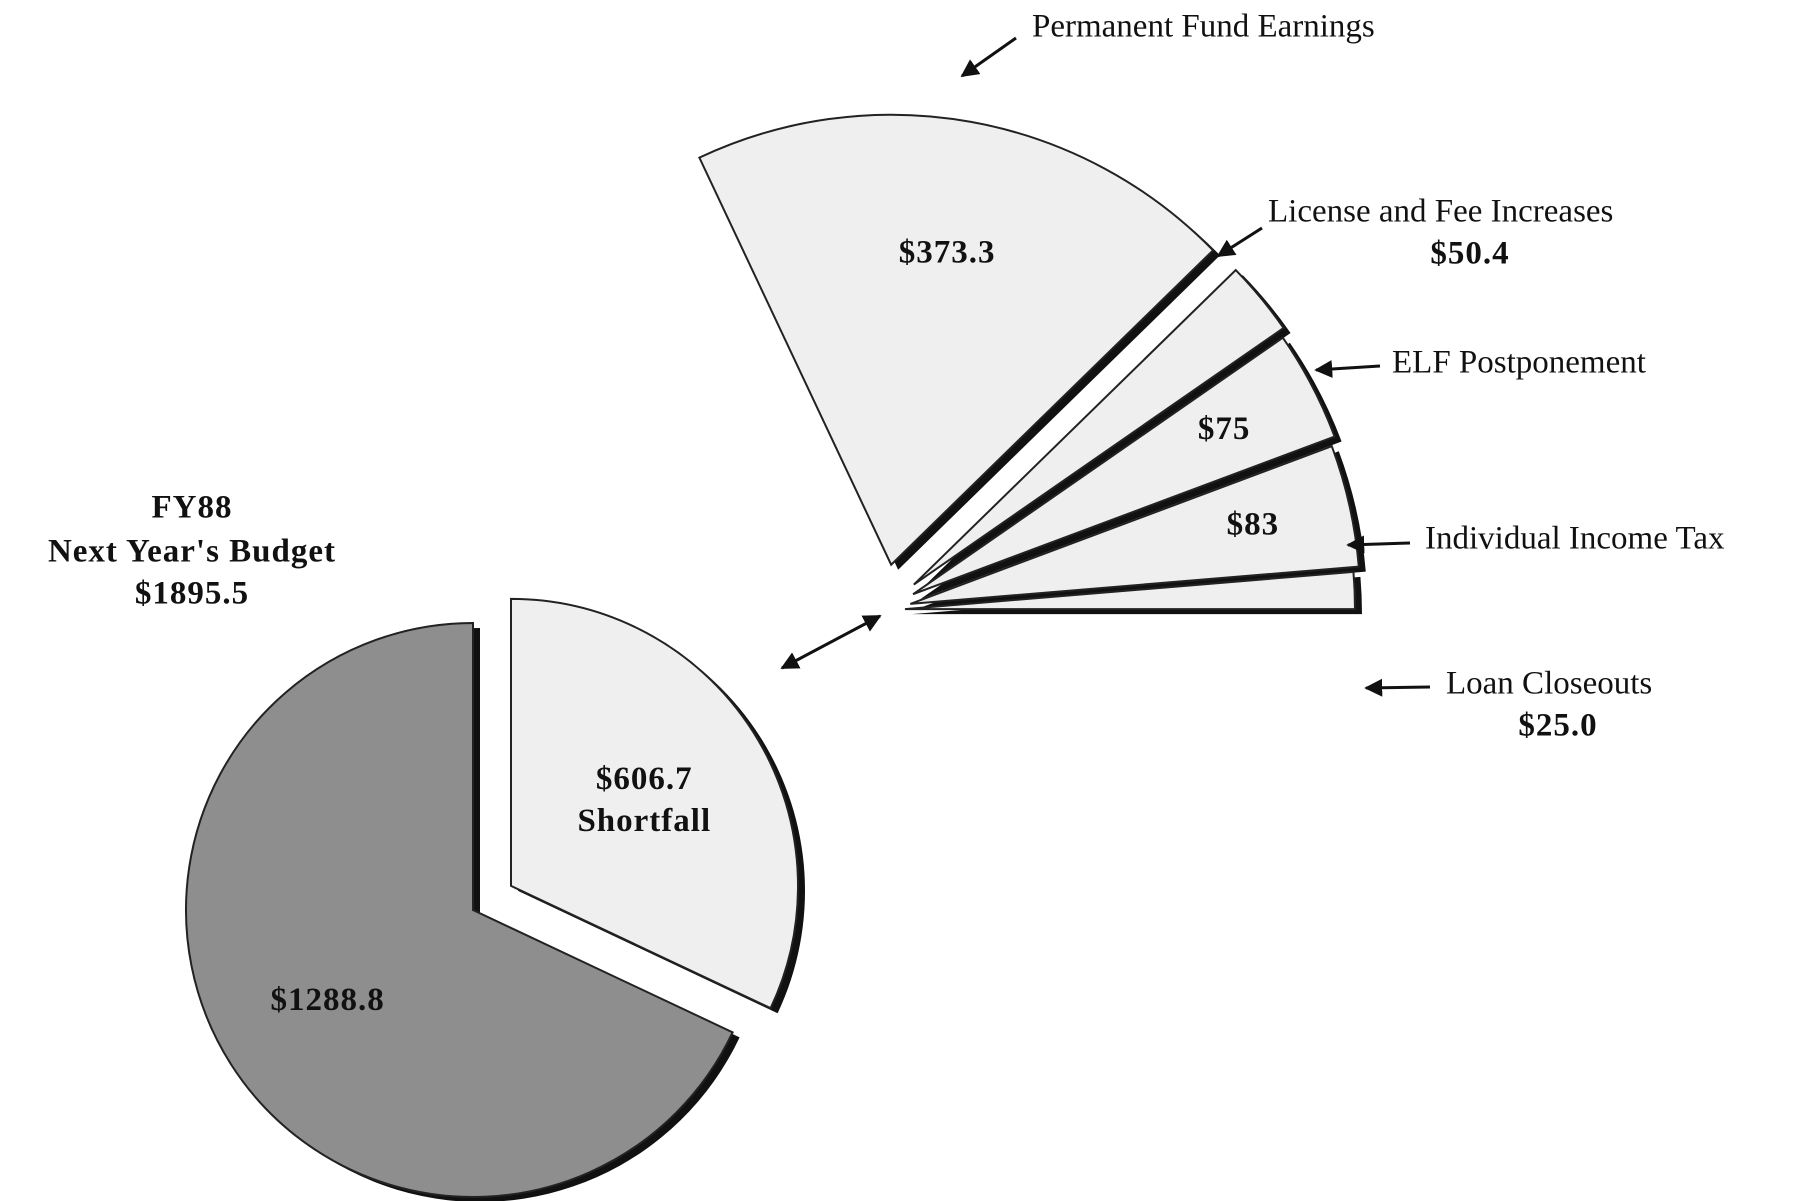 This screenshot has width=1798, height=1201. Describe the element at coordinates (192, 552) in the screenshot. I see `chart-subtitle: Next Year's Budget` at that location.